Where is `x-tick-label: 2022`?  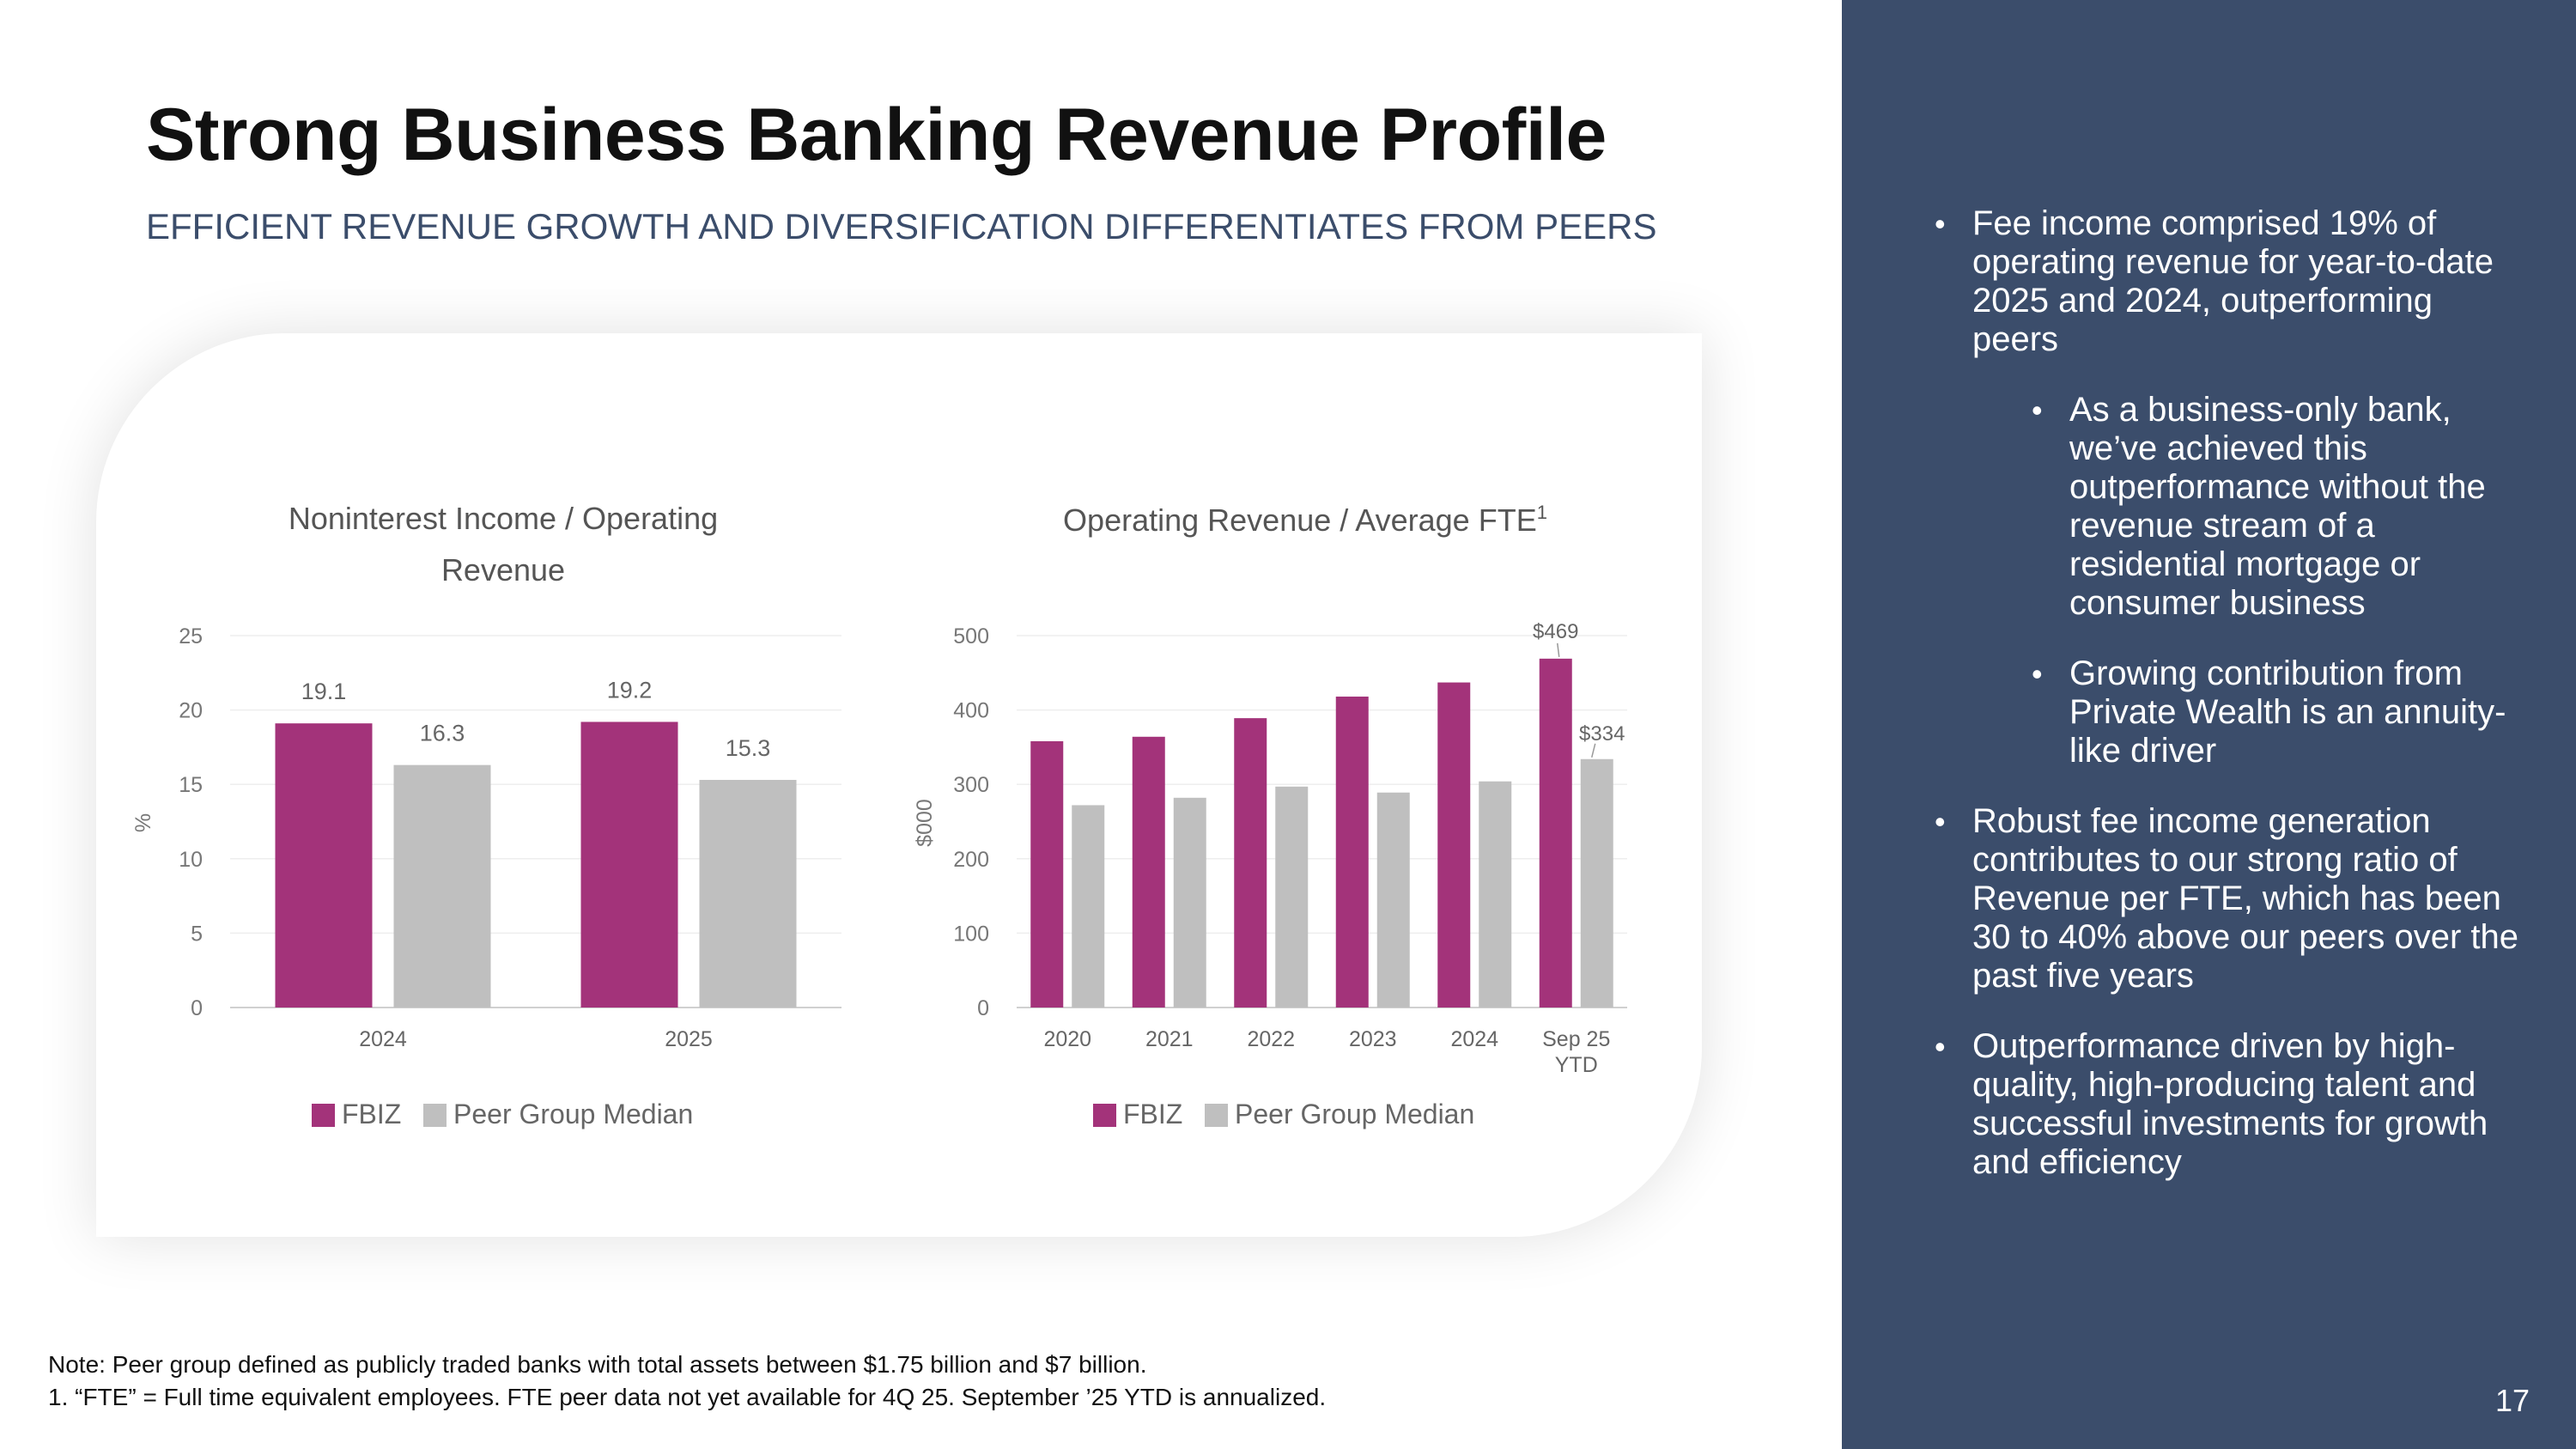 x-tick-label: 2022 is located at coordinates (1271, 1039).